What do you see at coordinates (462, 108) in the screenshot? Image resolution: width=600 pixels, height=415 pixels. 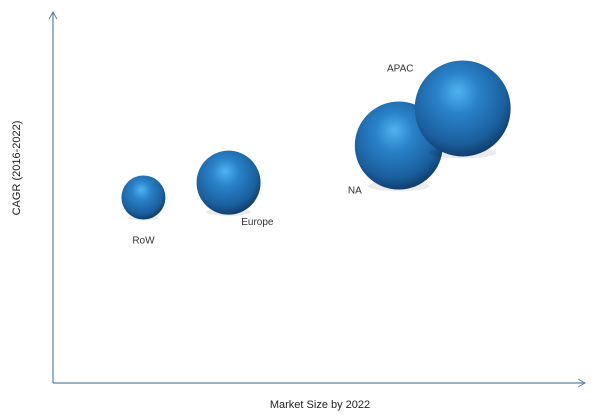 I see `bubble-apac` at bounding box center [462, 108].